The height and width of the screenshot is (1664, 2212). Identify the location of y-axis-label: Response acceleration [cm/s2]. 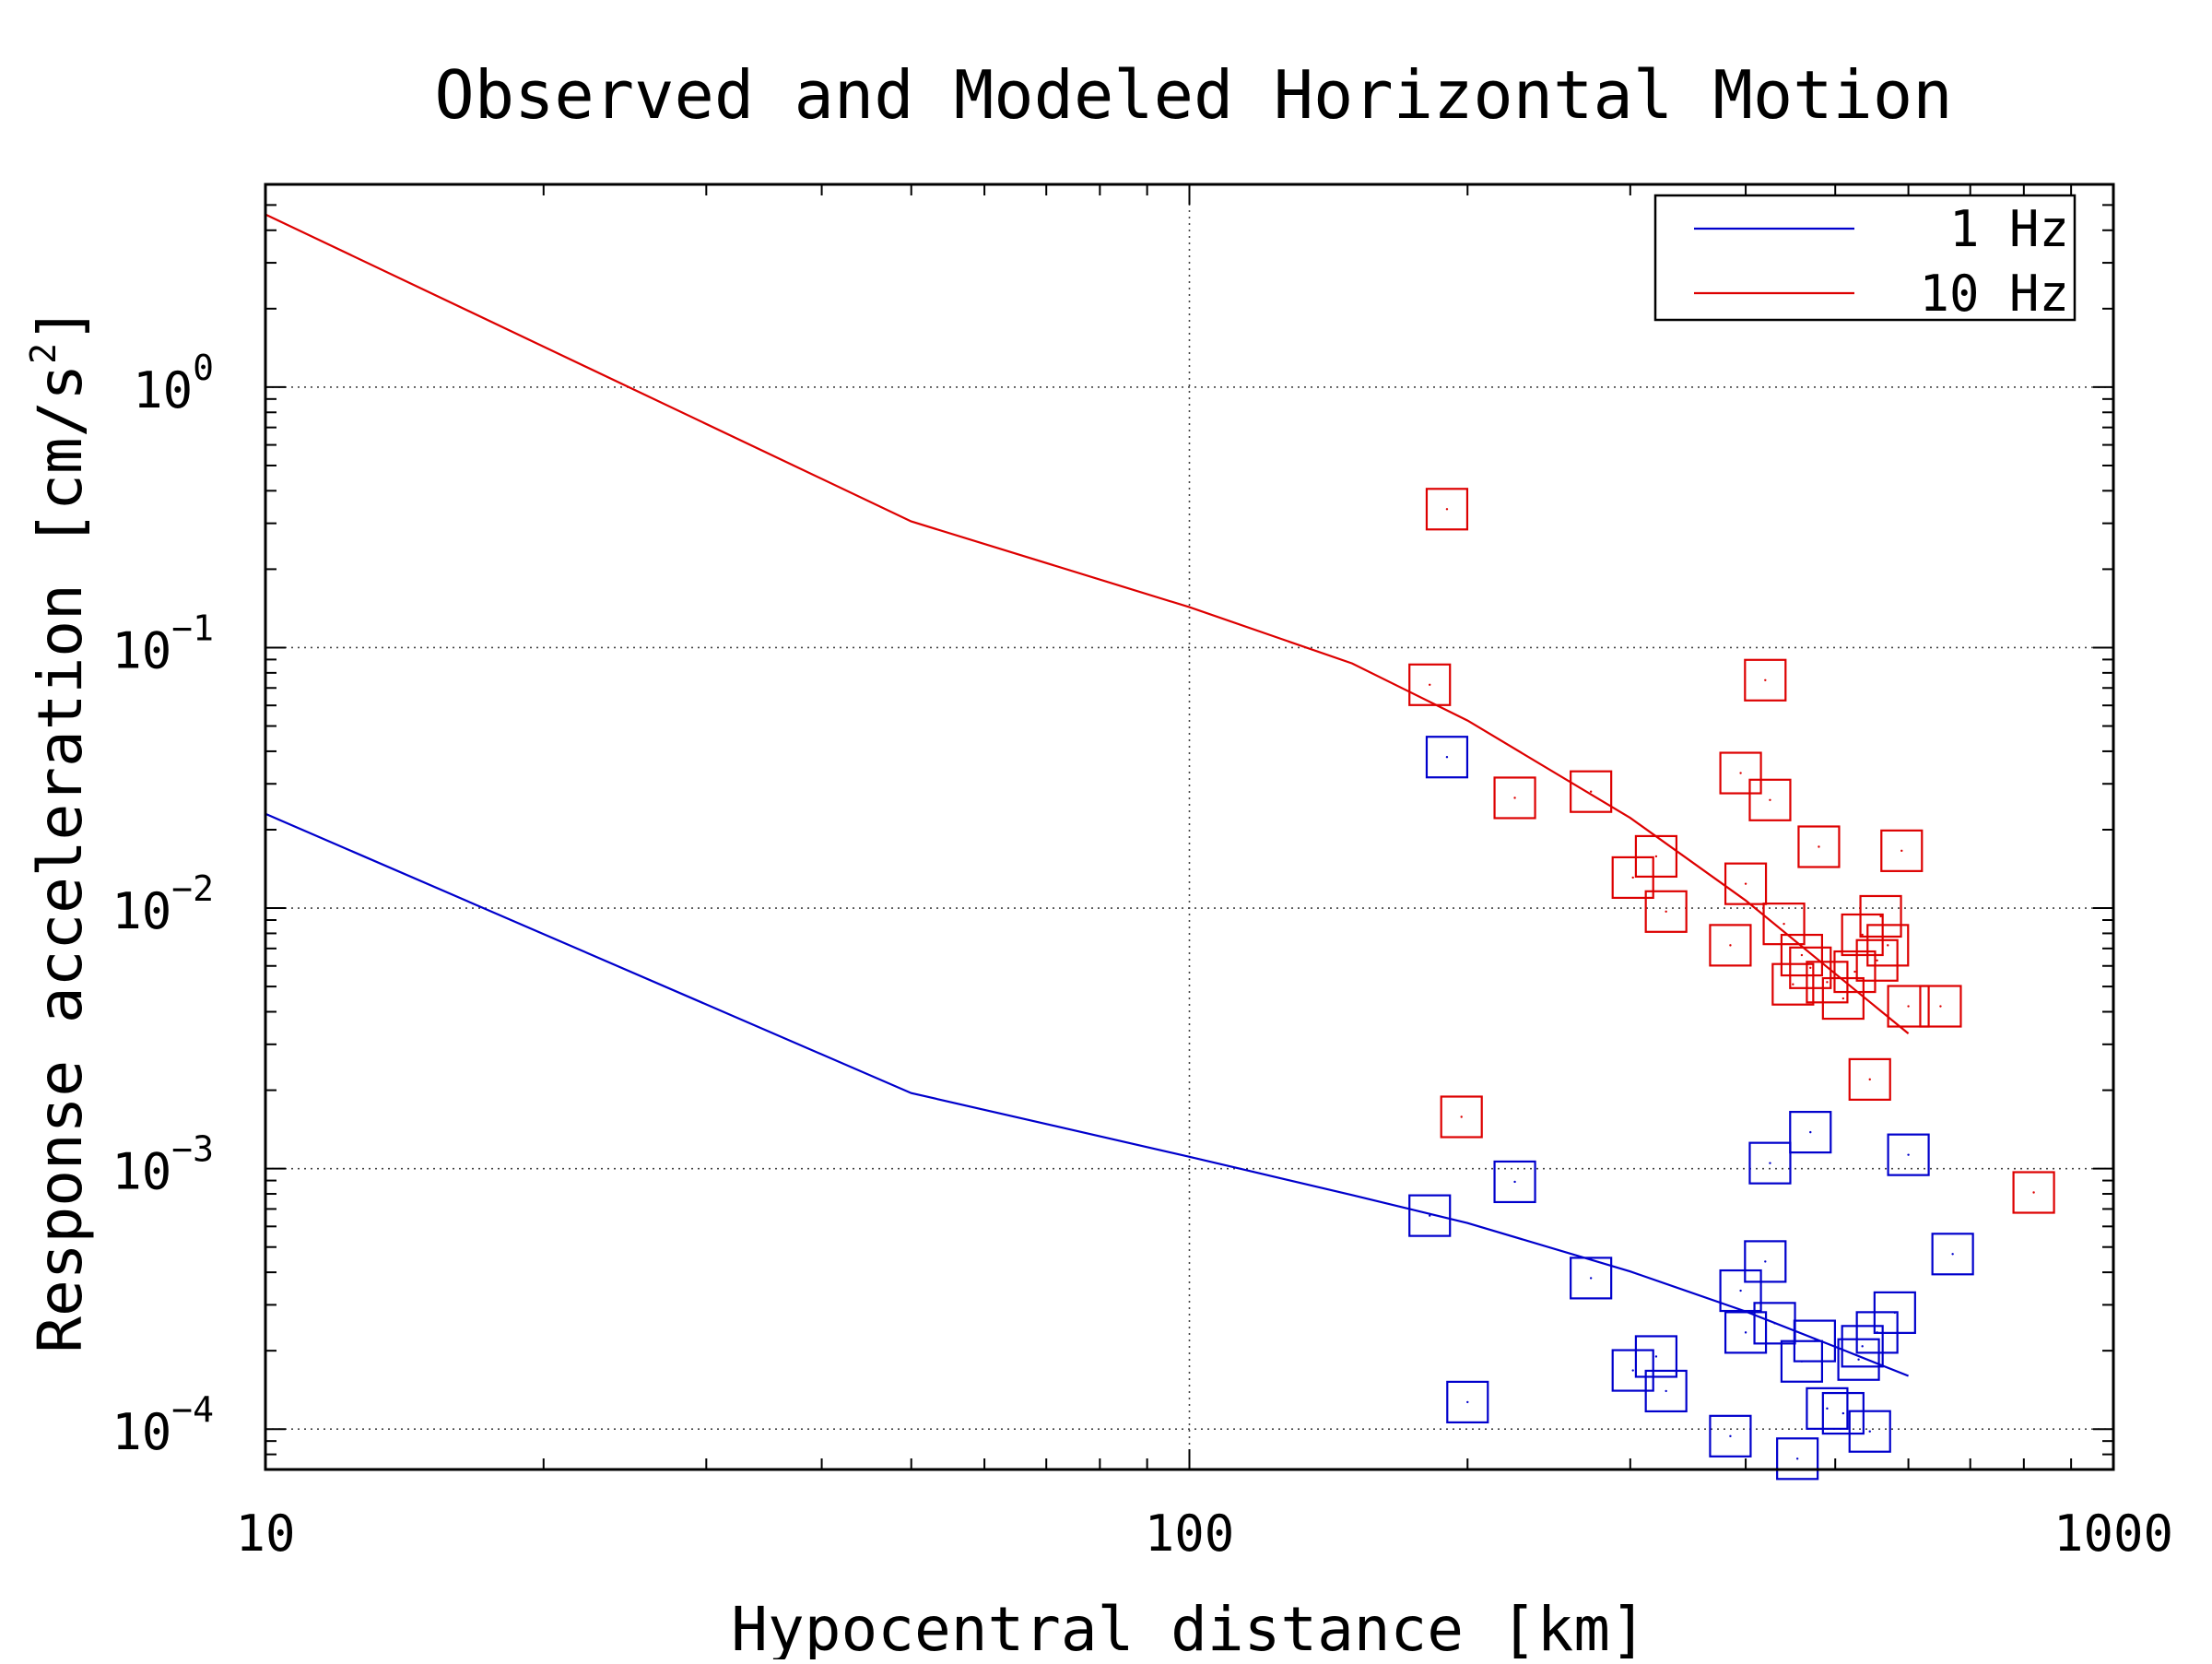
(59, 829).